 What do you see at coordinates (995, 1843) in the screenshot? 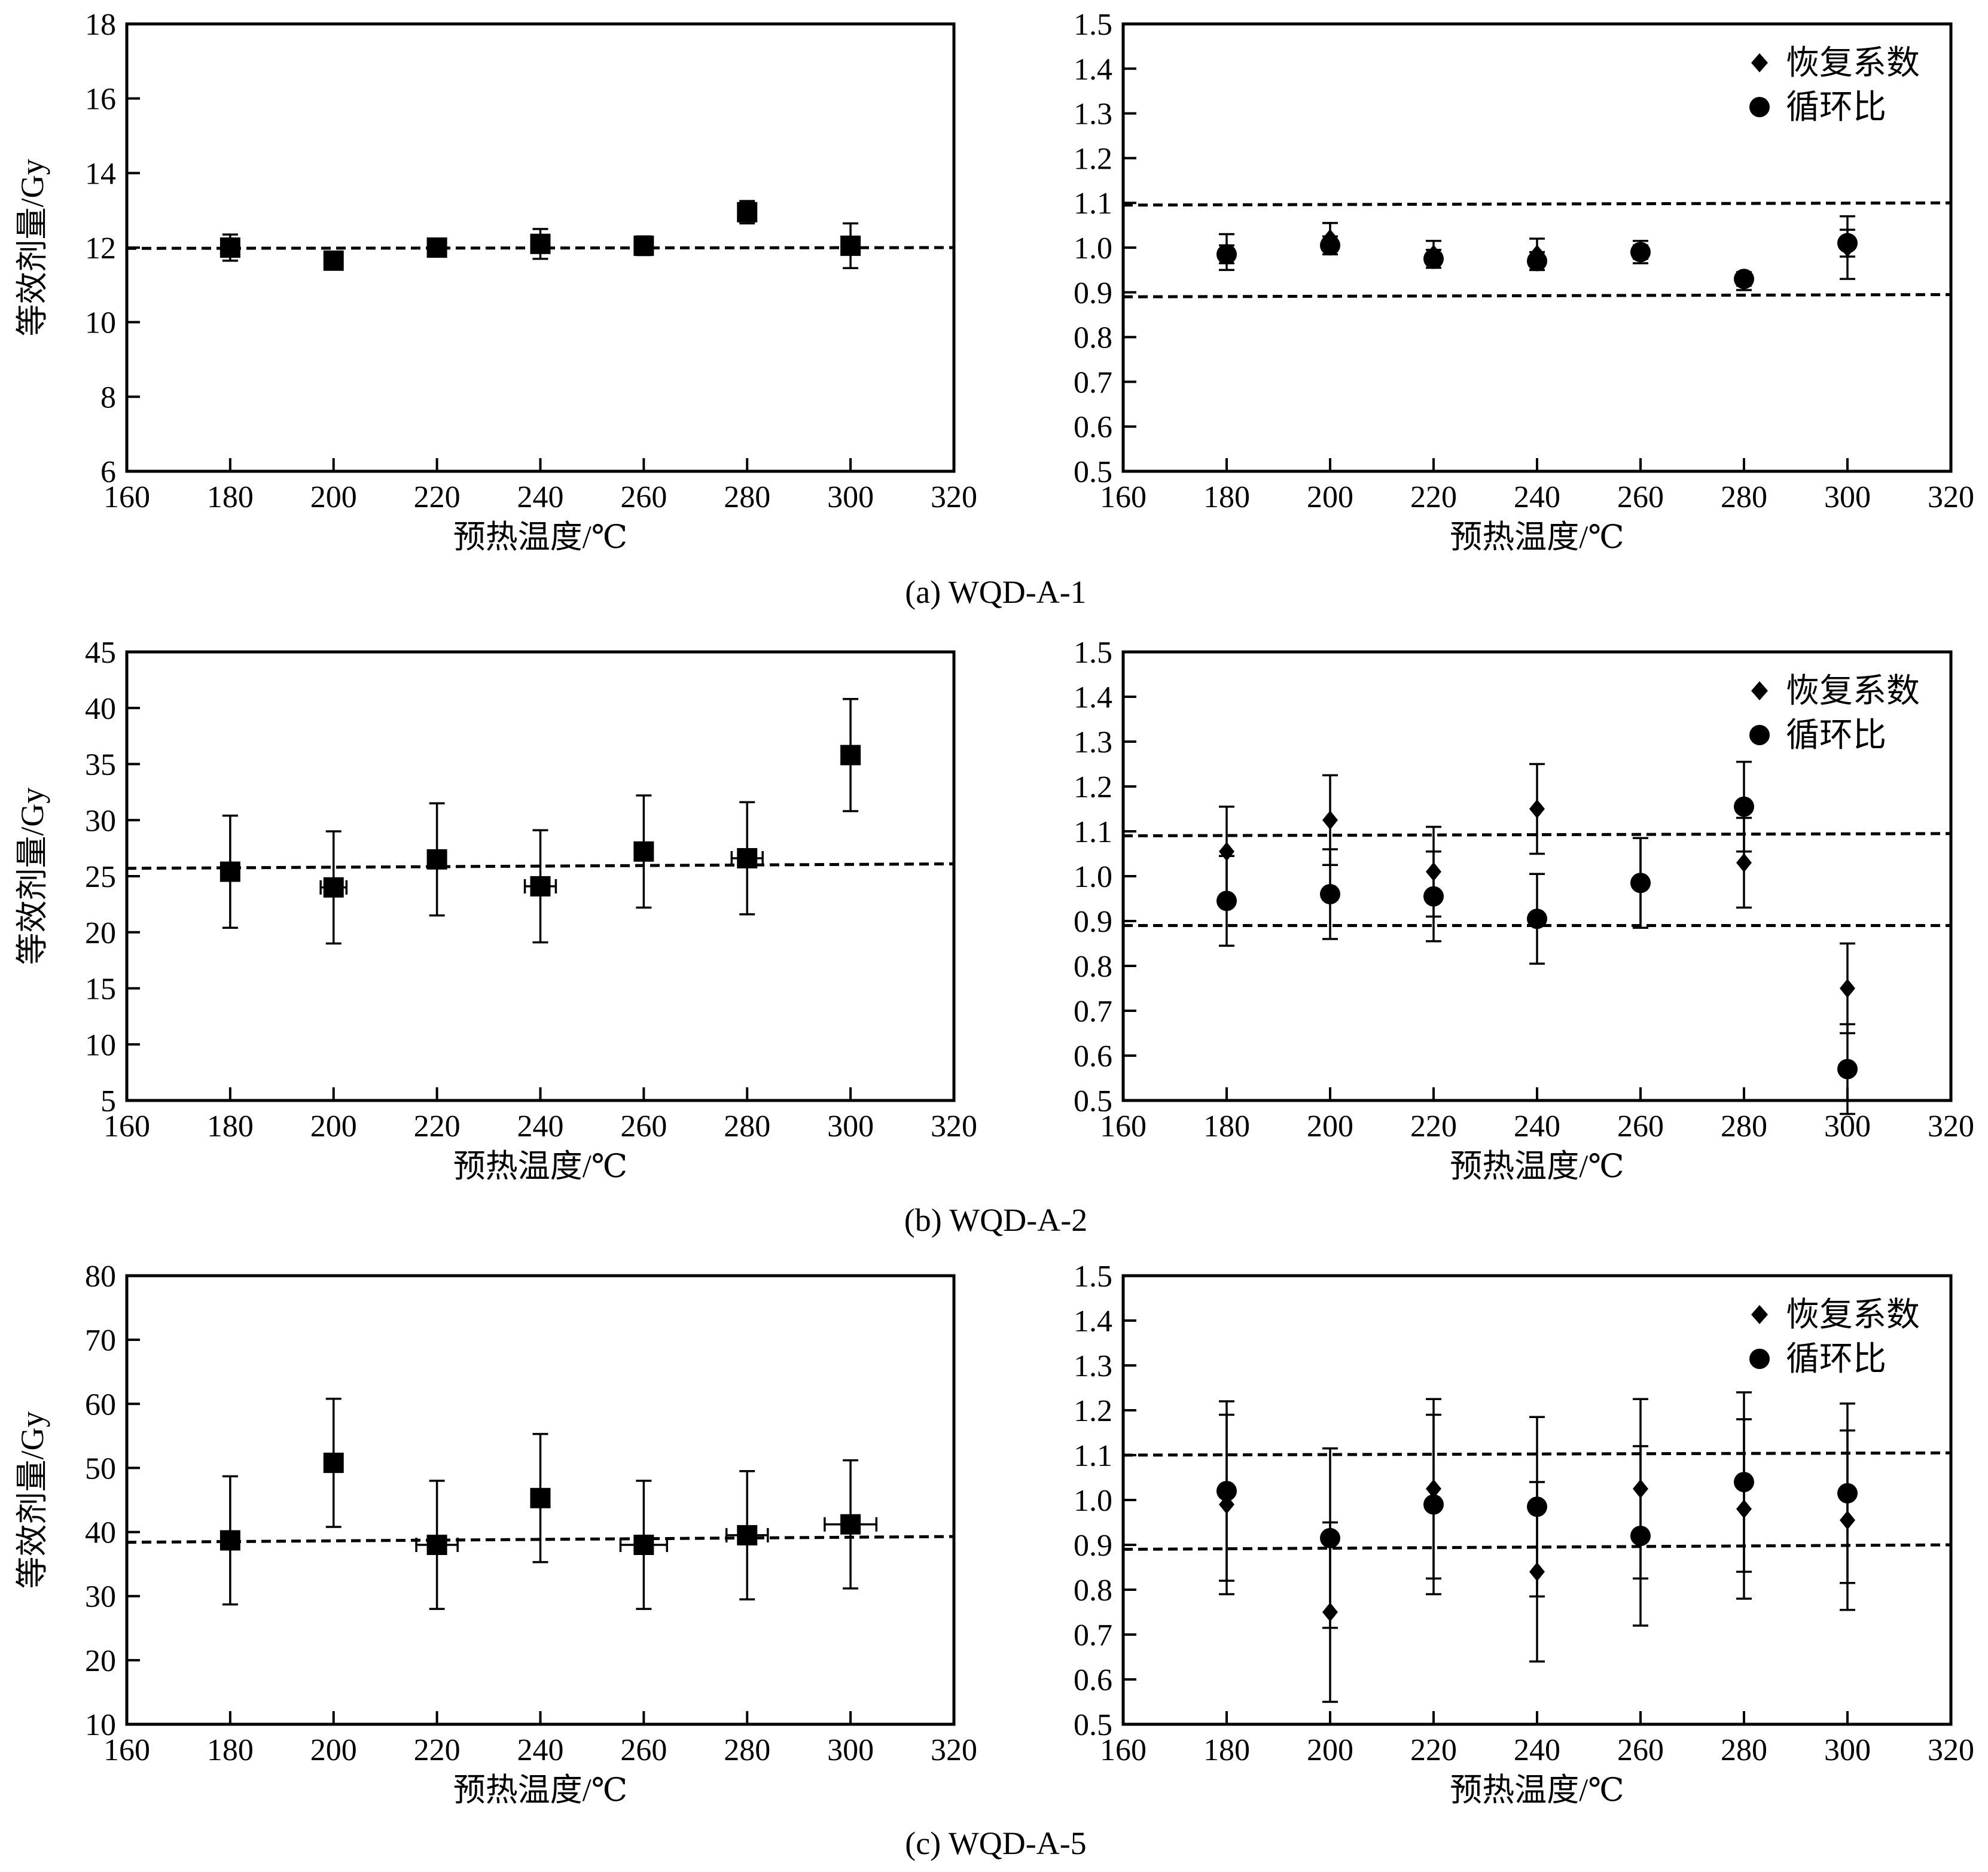
I see `figure-caption: (c) WQD-A-5` at bounding box center [995, 1843].